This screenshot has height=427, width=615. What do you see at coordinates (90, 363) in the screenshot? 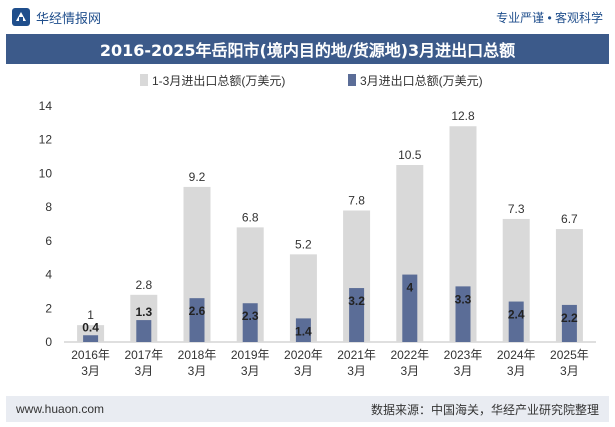
I see `x-tick-label: 2016年 3月` at bounding box center [90, 363].